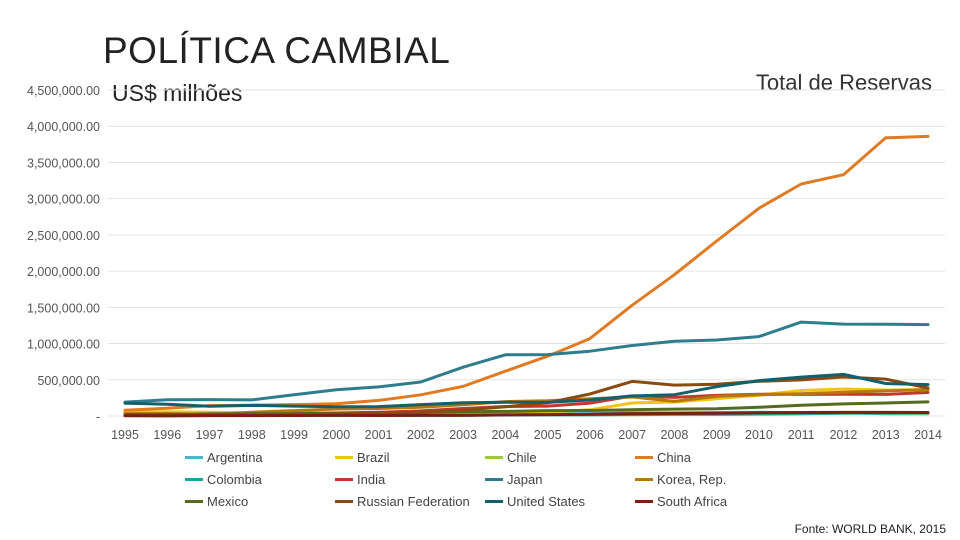  I want to click on x-tick-label: 1998, so click(252, 435).